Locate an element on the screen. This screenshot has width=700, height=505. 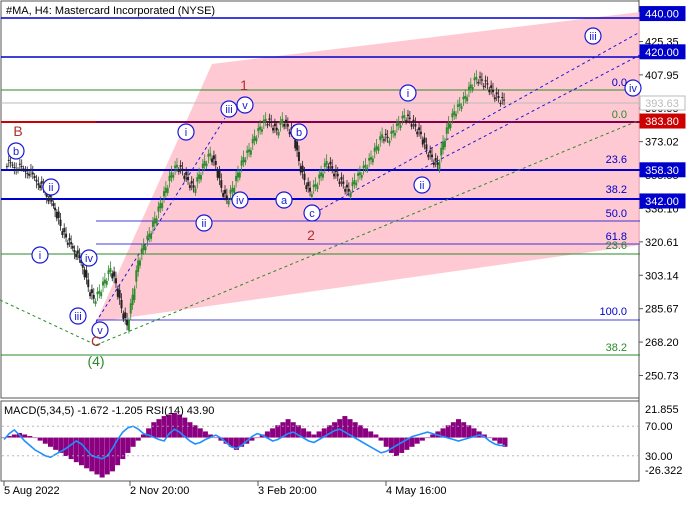
svg-text: i is located at coordinates (186, 133).